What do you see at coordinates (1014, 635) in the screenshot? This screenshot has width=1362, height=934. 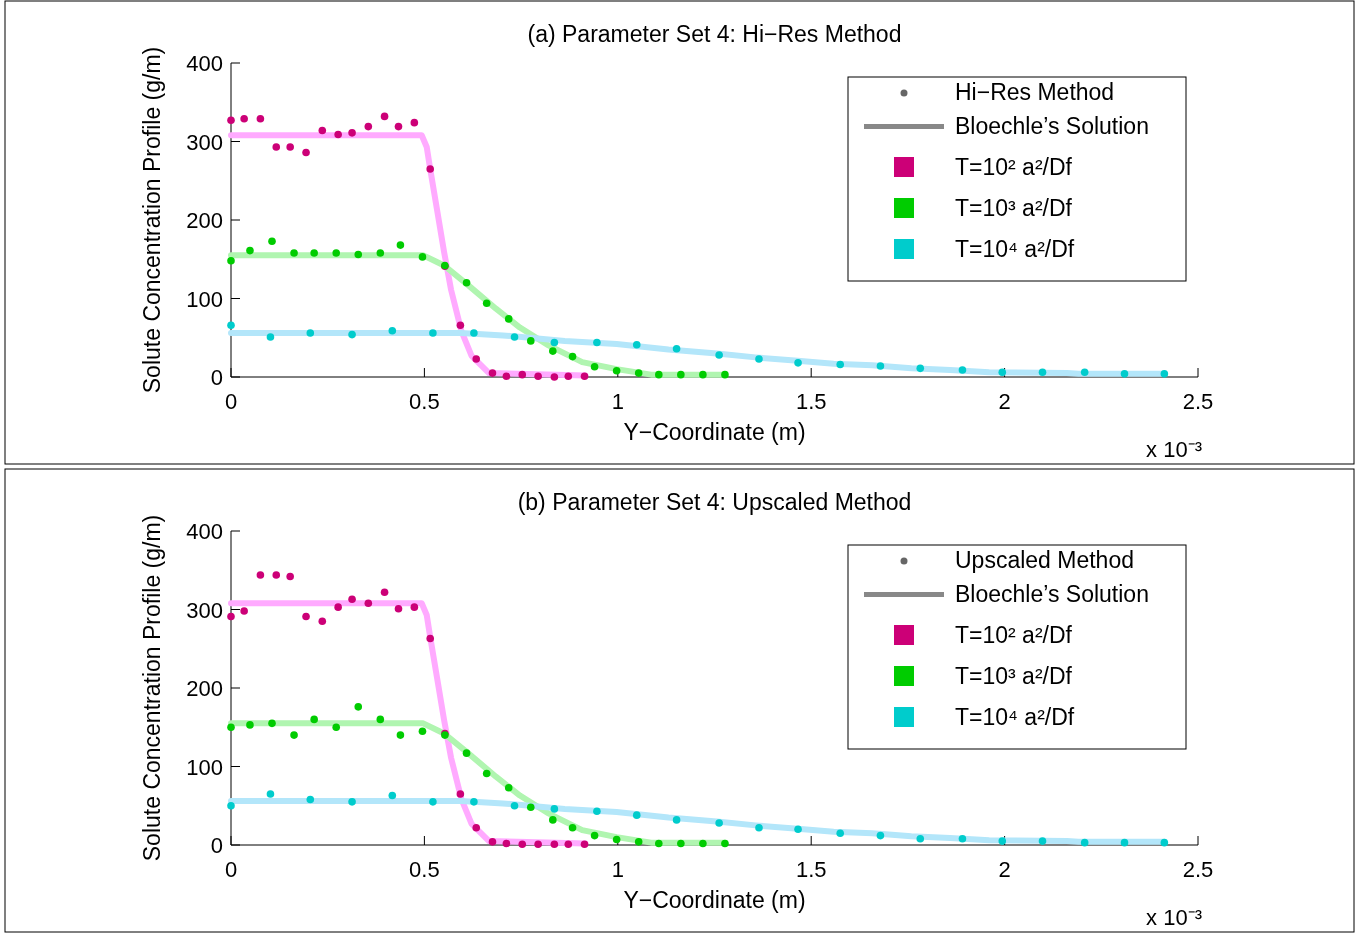 I see `legend-label: T=10² a²/Df` at bounding box center [1014, 635].